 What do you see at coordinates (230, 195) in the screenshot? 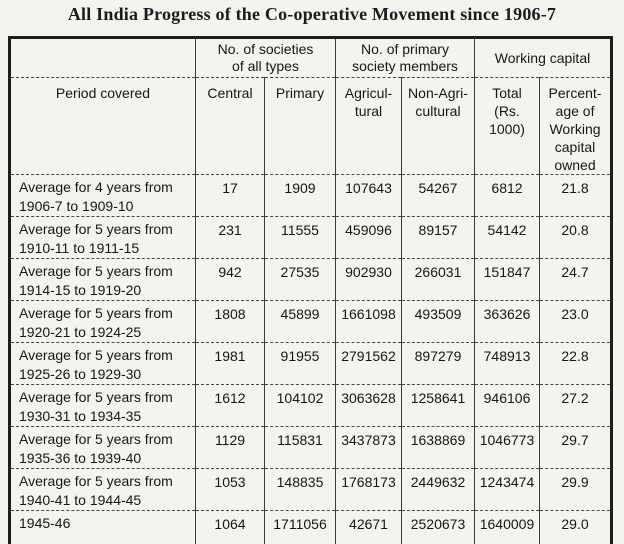
I see `central-cell: 17` at bounding box center [230, 195].